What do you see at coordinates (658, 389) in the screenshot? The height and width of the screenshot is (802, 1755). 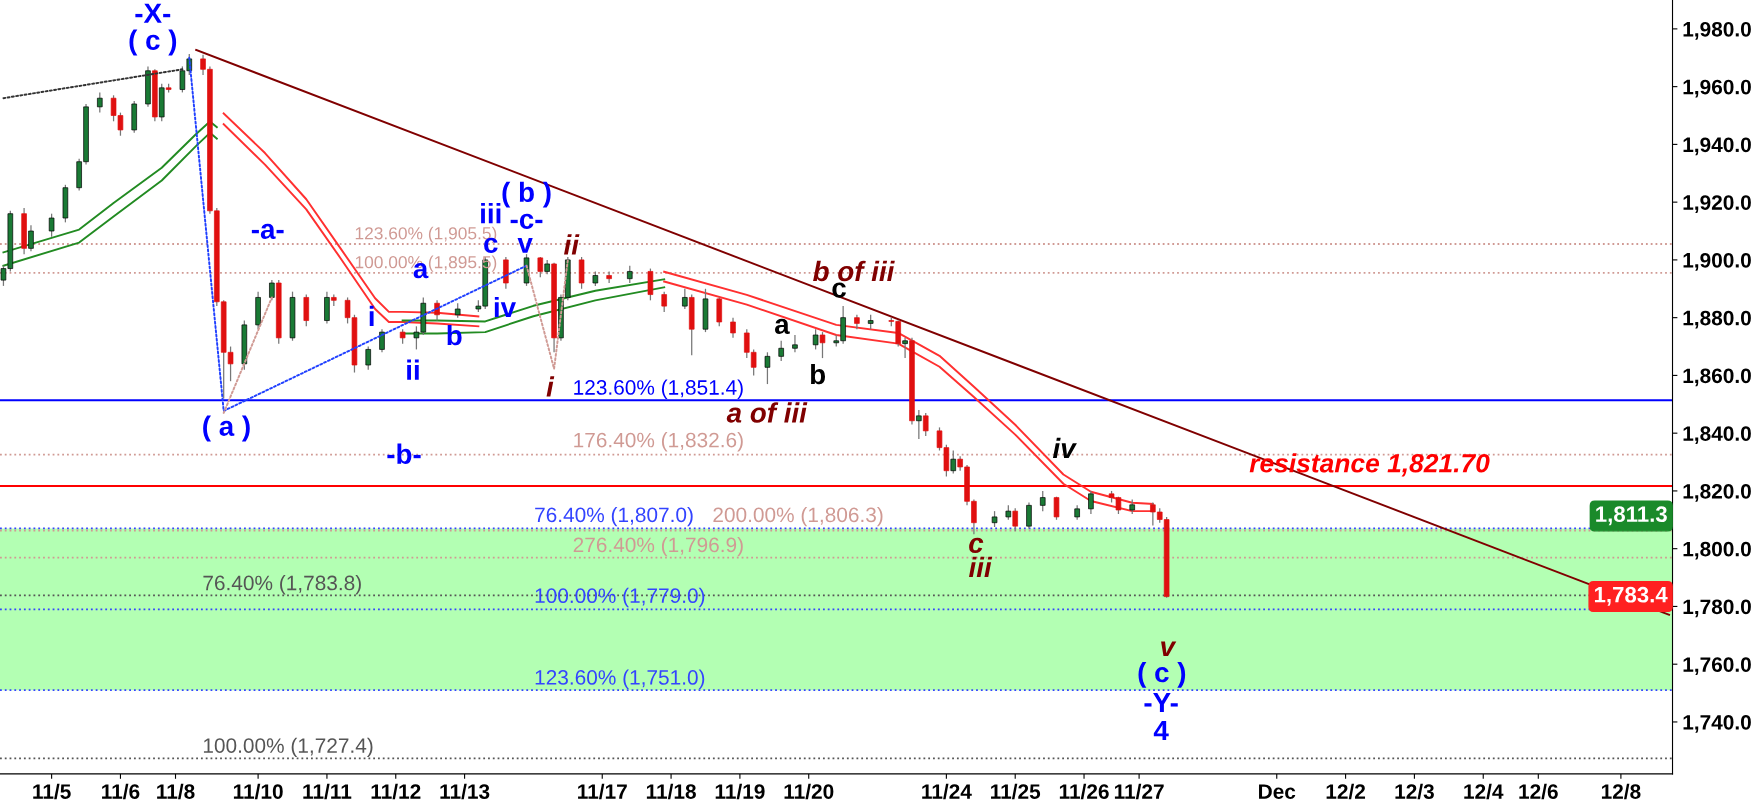 I see `ref-line-label: 123.60% (1,851.4)` at bounding box center [658, 389].